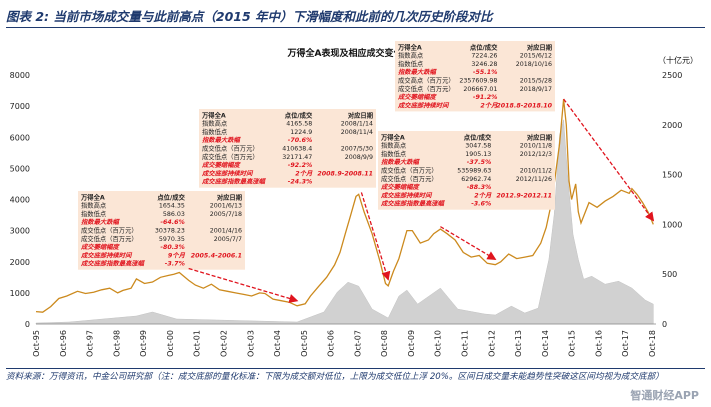 The width and height of the screenshot is (711, 407). I want to click on x-tick-label: Oct-09, so click(411, 343).